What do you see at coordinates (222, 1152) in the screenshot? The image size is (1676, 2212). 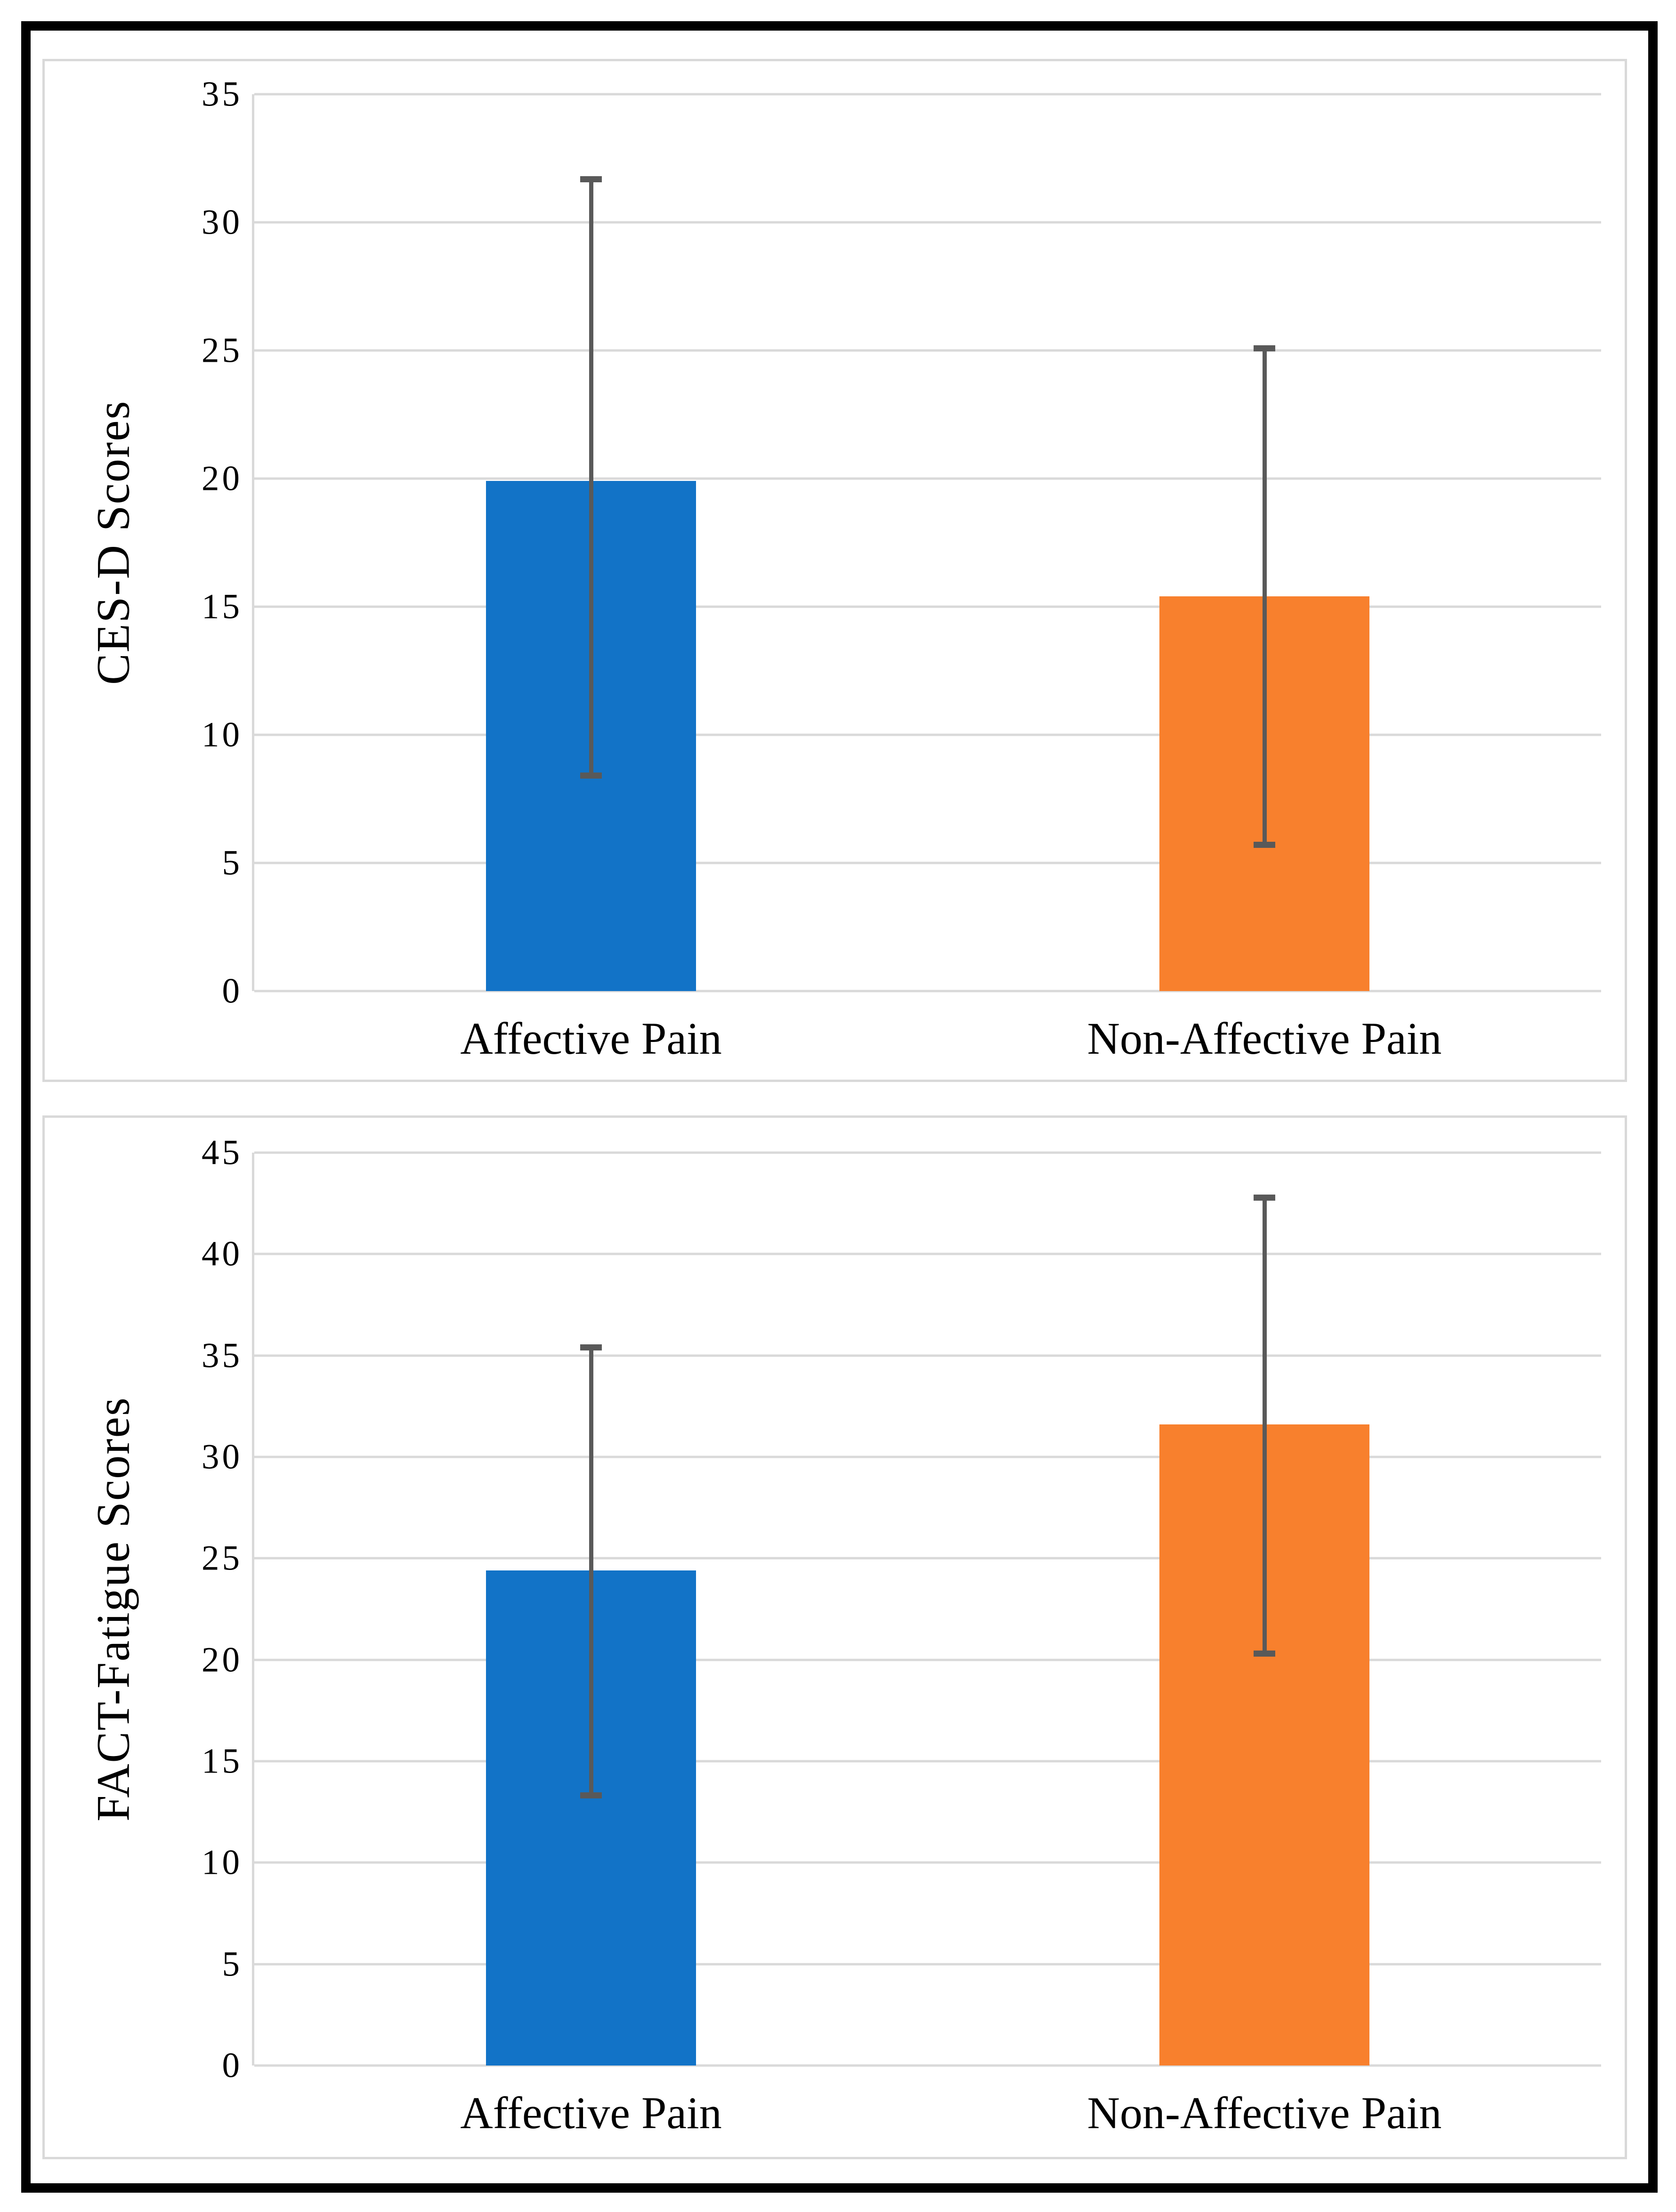 I see `y-tick-label: 45` at bounding box center [222, 1152].